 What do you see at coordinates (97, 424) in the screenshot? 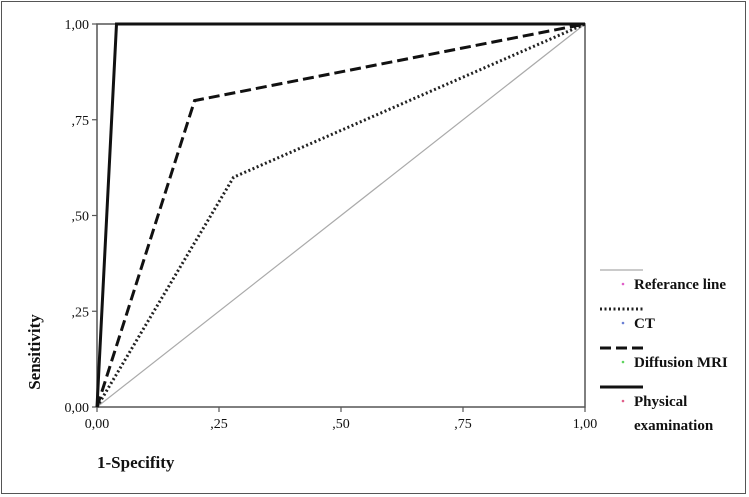
I see `x-tick-label: 0,00` at bounding box center [97, 424].